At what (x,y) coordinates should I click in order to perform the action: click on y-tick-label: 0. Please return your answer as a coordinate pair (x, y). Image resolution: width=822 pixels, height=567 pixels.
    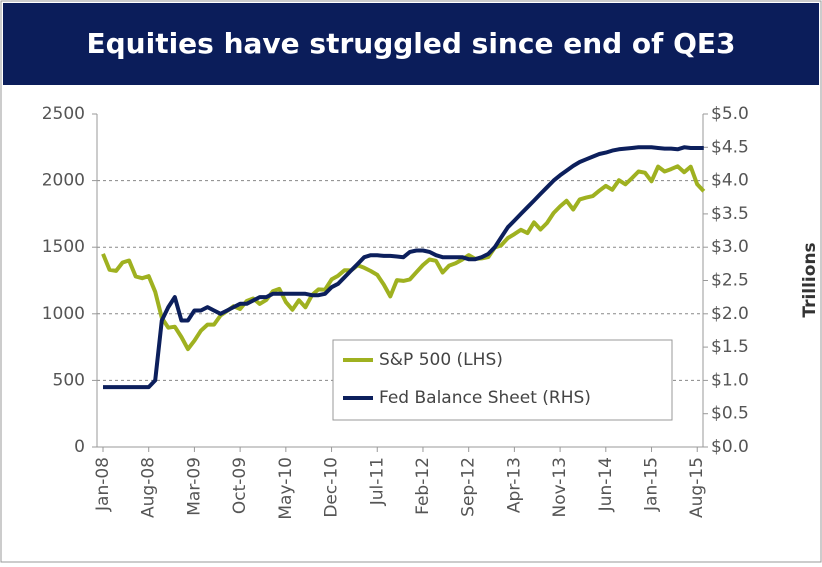
    Looking at the image, I should click on (79, 447).